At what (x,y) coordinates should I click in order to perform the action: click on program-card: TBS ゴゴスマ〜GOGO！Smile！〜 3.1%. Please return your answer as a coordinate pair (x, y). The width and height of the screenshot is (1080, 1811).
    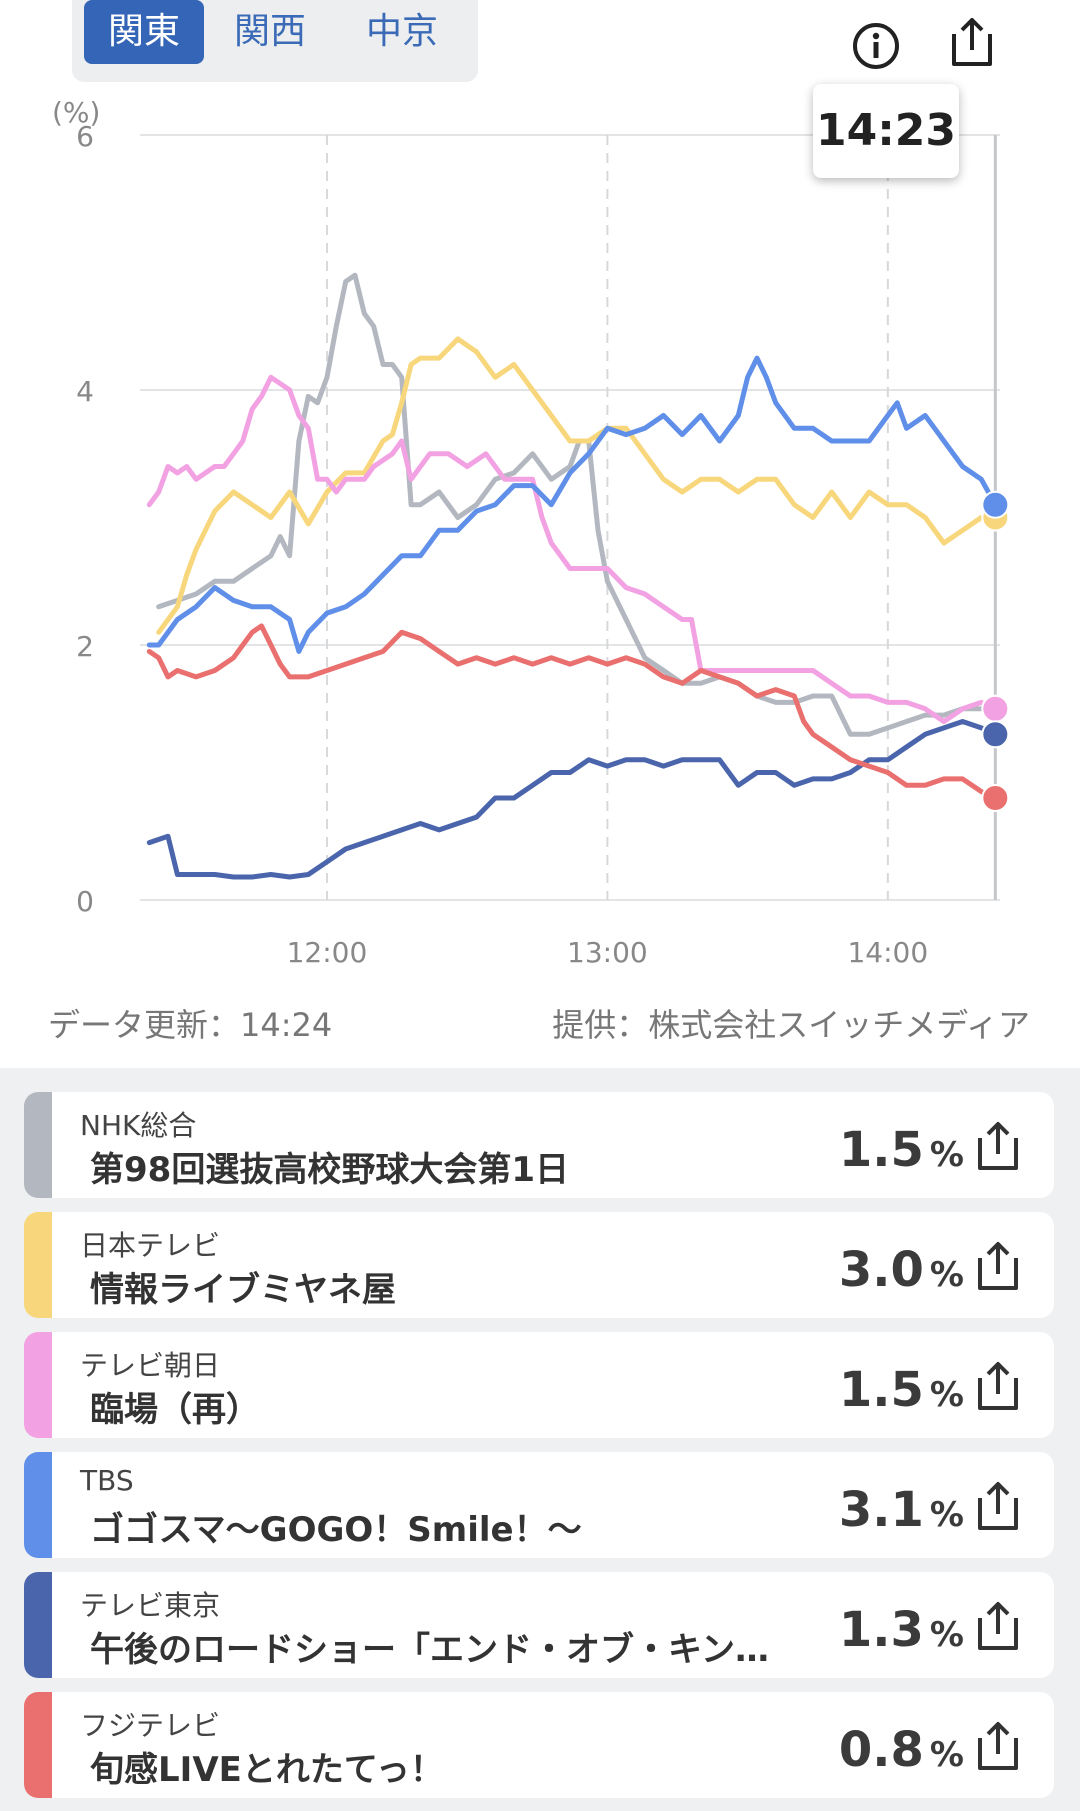
    Looking at the image, I should click on (539, 1505).